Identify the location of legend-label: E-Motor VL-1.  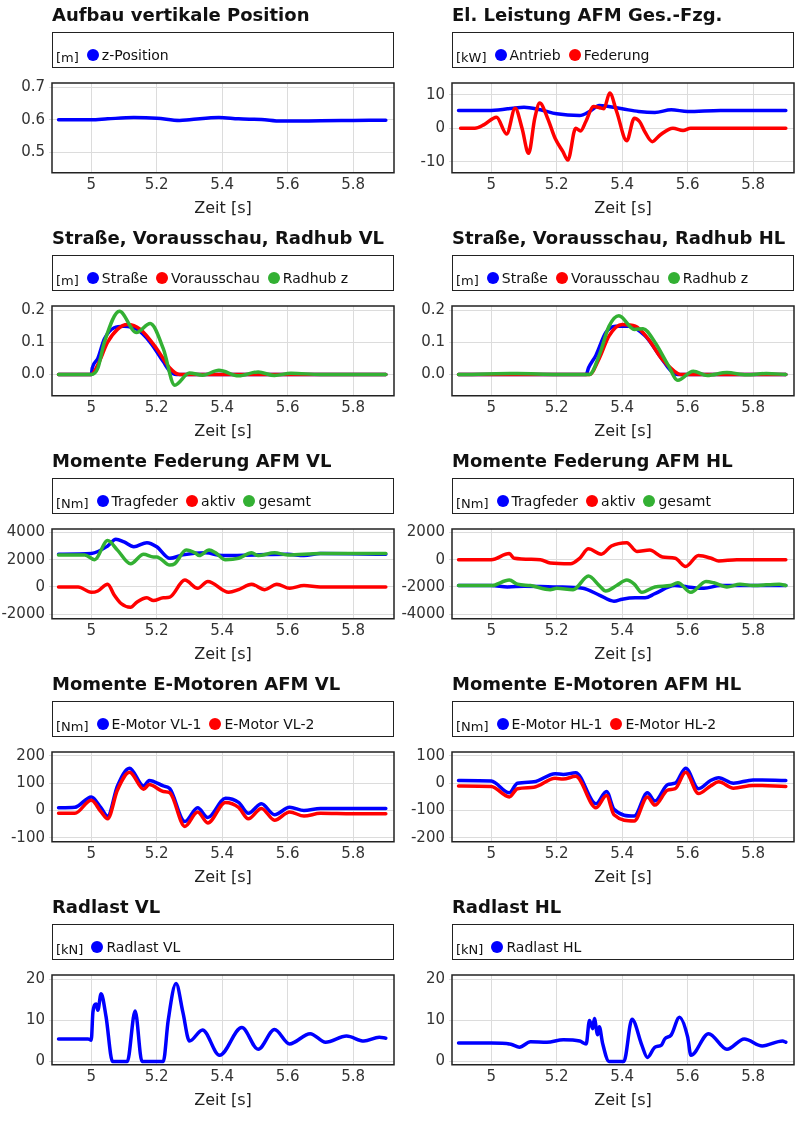
(156, 724).